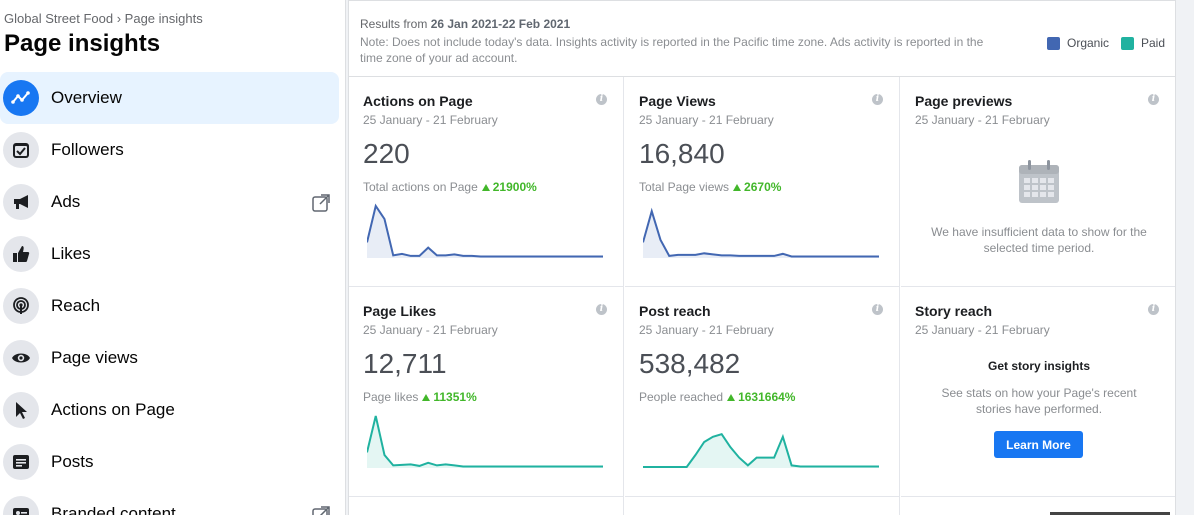  What do you see at coordinates (113, 509) in the screenshot?
I see `sidebar-item-label: Branded content` at bounding box center [113, 509].